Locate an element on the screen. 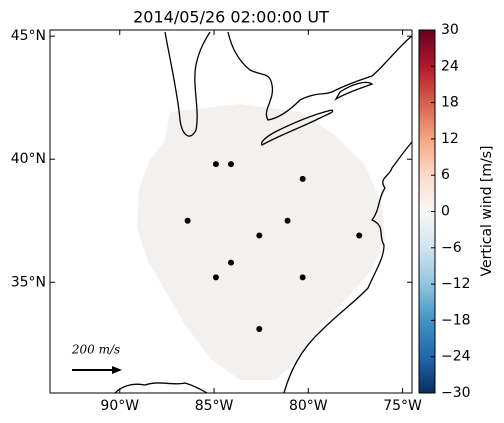 This screenshot has height=423, width=504. x-tick-label: 80°W is located at coordinates (308, 406).